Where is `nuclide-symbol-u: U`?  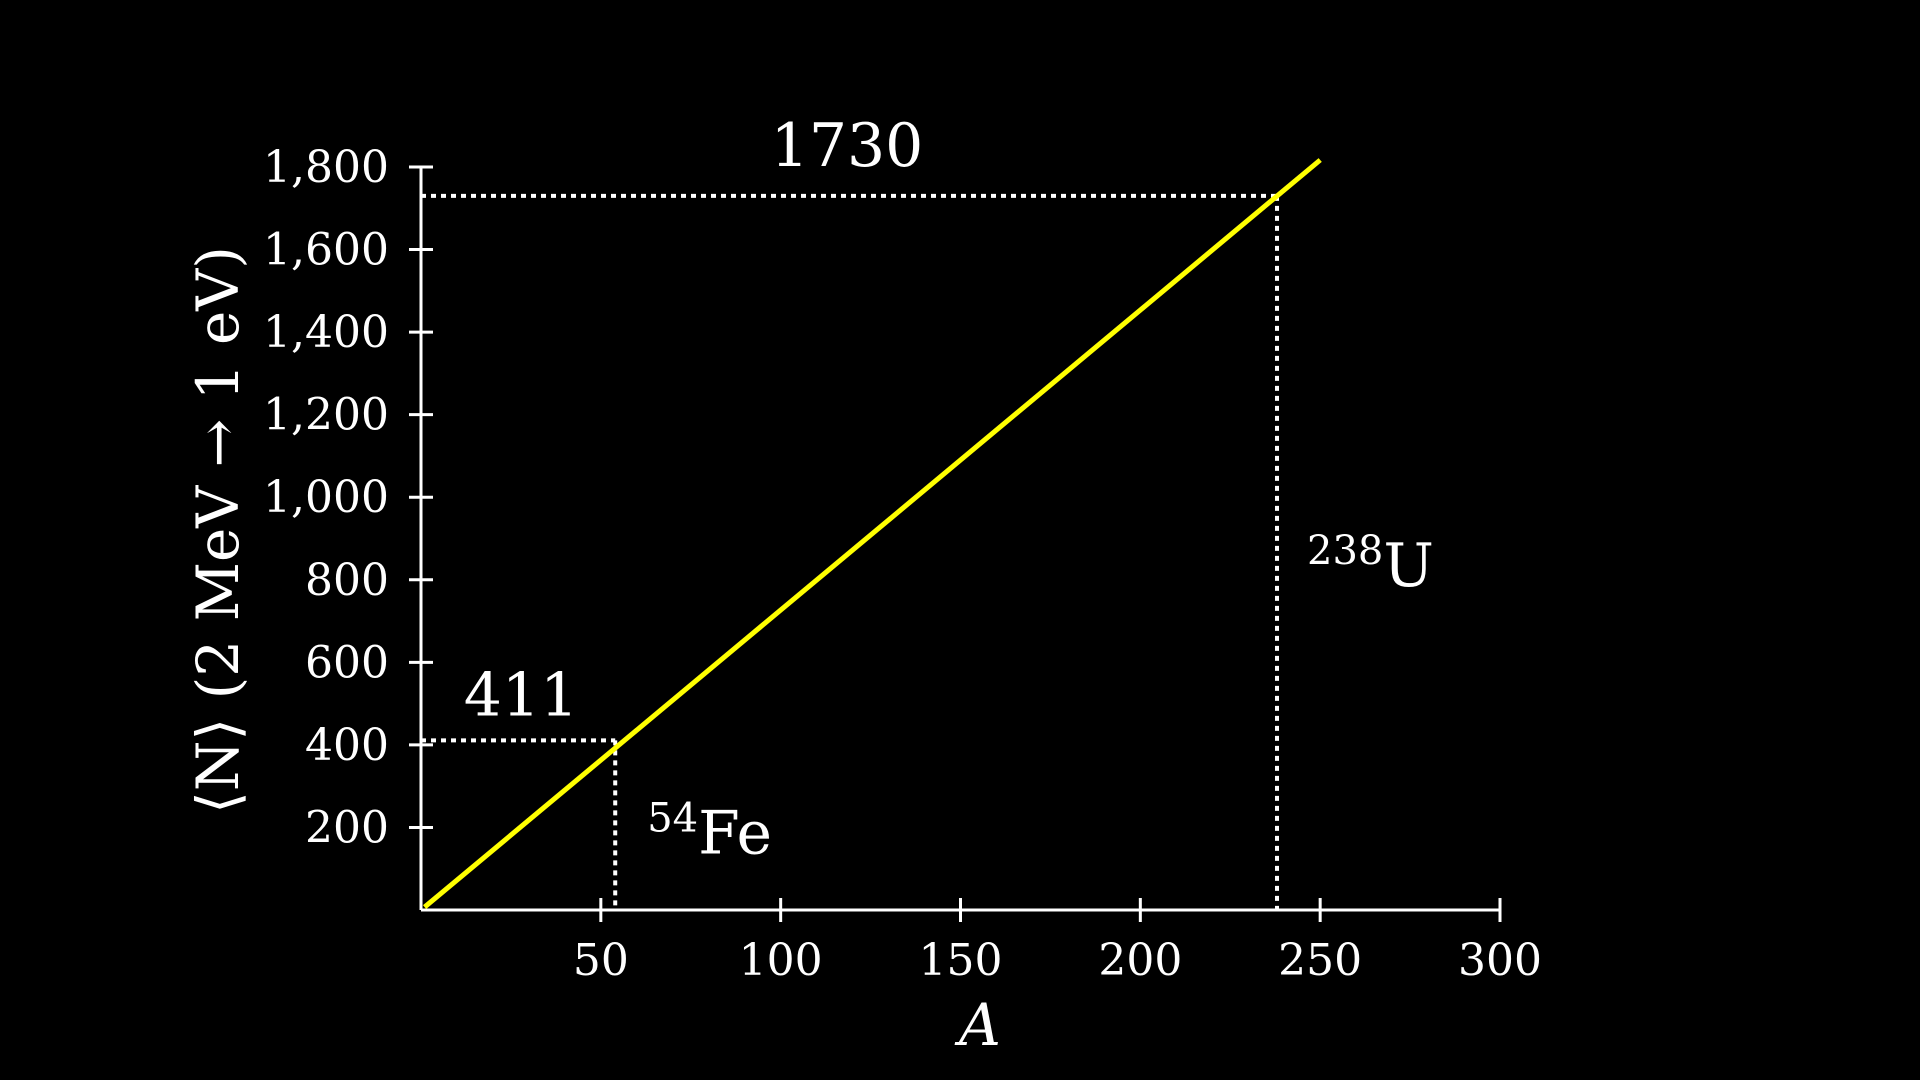 nuclide-symbol-u: U is located at coordinates (1408, 566).